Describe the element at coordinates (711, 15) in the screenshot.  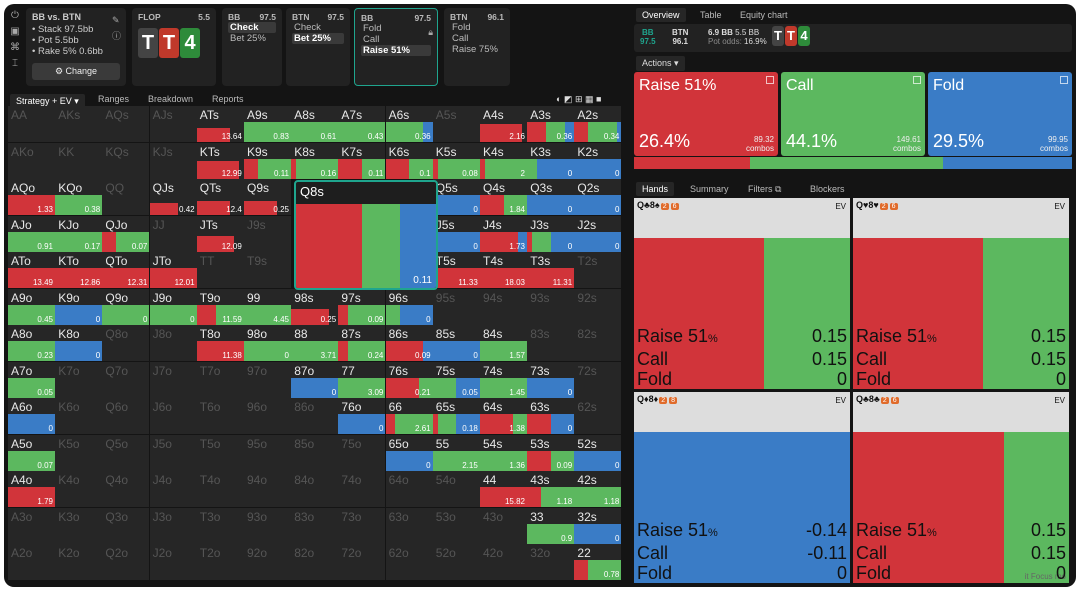
I see `tab-table: Table` at that location.